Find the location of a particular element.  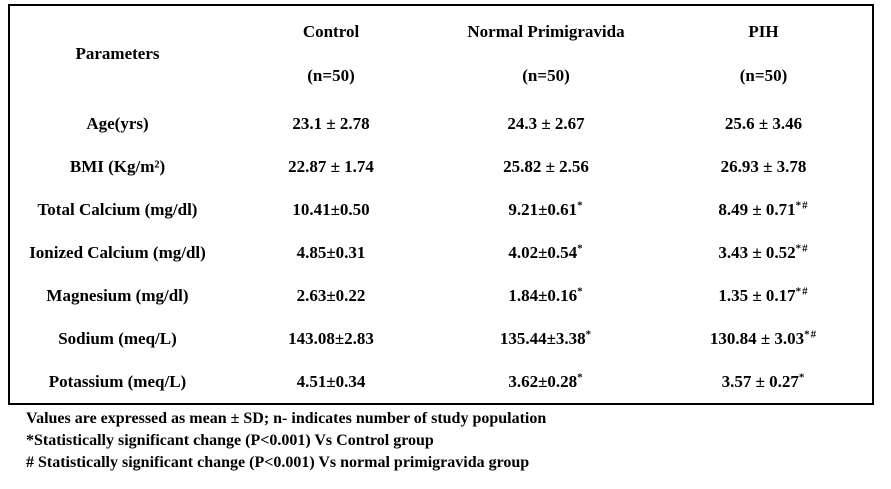

value-cell: 24.3 ± 2.67 is located at coordinates (546, 123).